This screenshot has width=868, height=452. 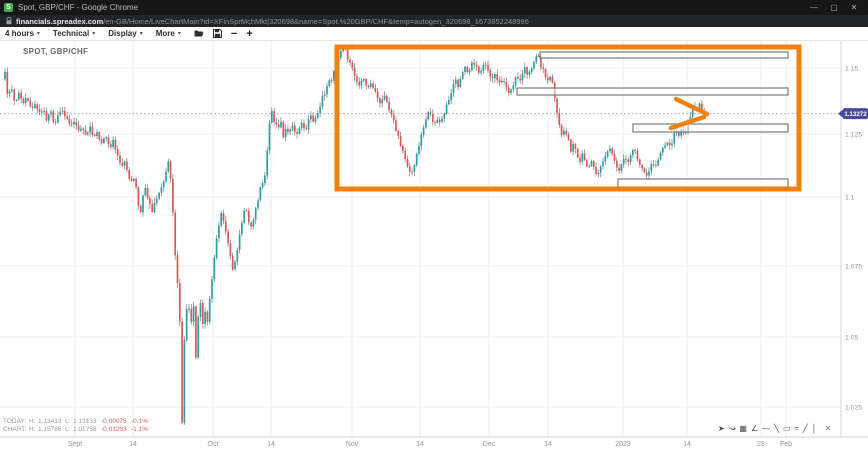 What do you see at coordinates (489, 444) in the screenshot?
I see `svg-text: Dec` at bounding box center [489, 444].